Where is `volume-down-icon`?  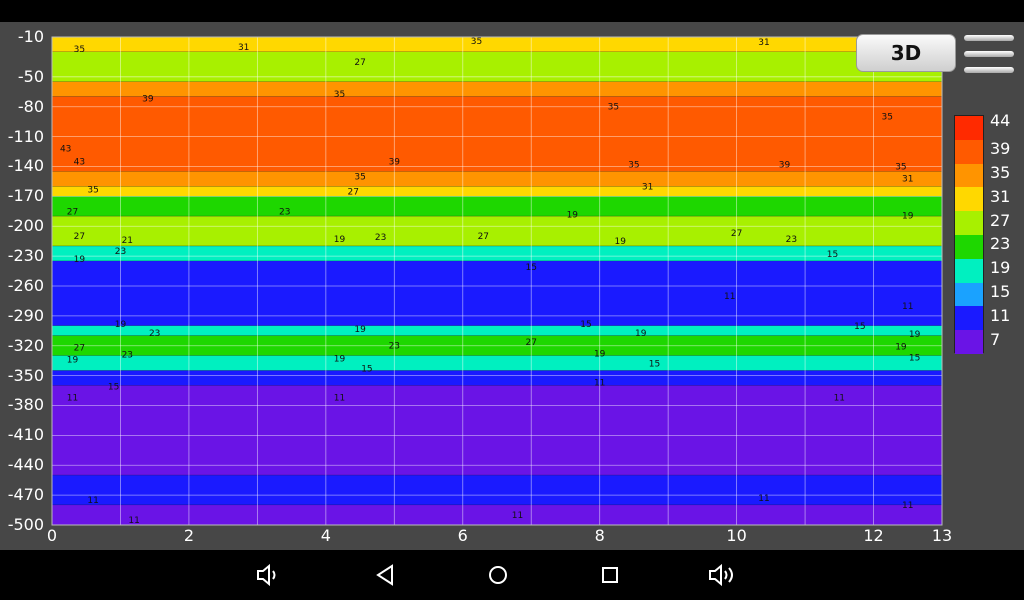 volume-down-icon is located at coordinates (268, 575).